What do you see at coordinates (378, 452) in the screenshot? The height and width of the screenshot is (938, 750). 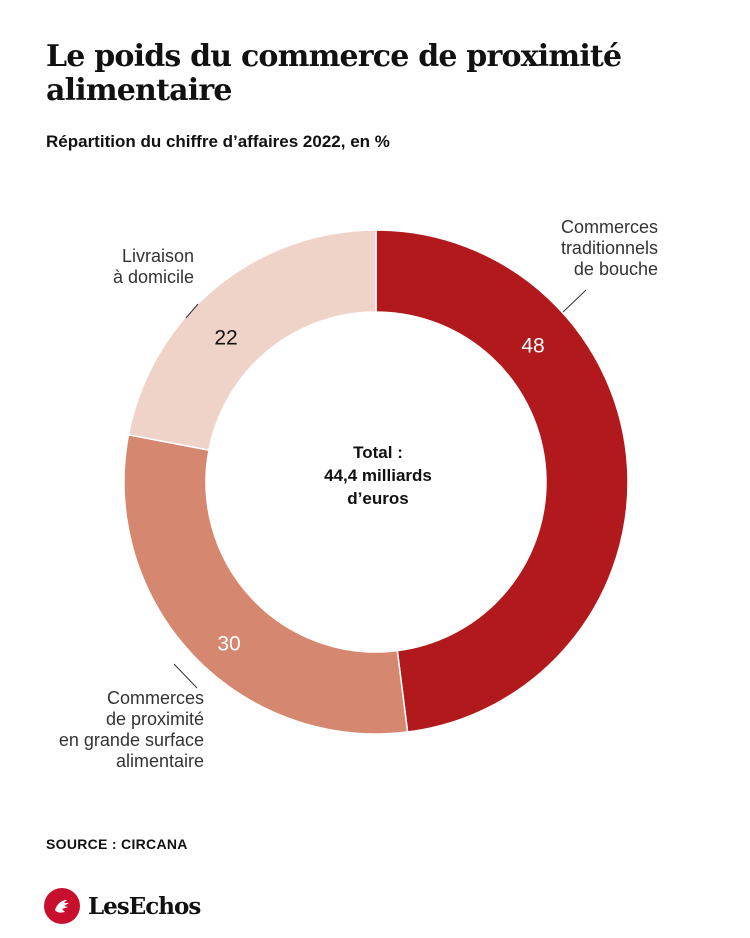 I see `center-label-line: Total :` at bounding box center [378, 452].